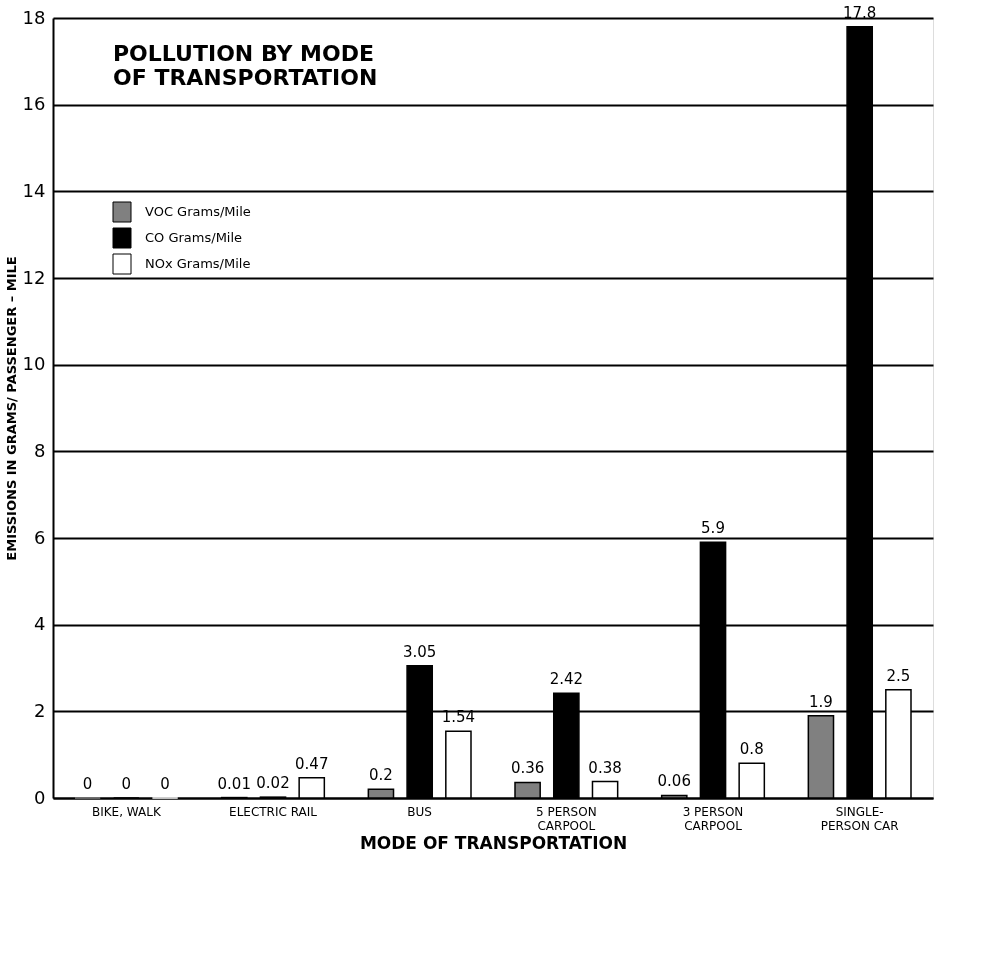 The width and height of the screenshot is (1005, 967). I want to click on y-tick-label: 8, so click(40, 450).